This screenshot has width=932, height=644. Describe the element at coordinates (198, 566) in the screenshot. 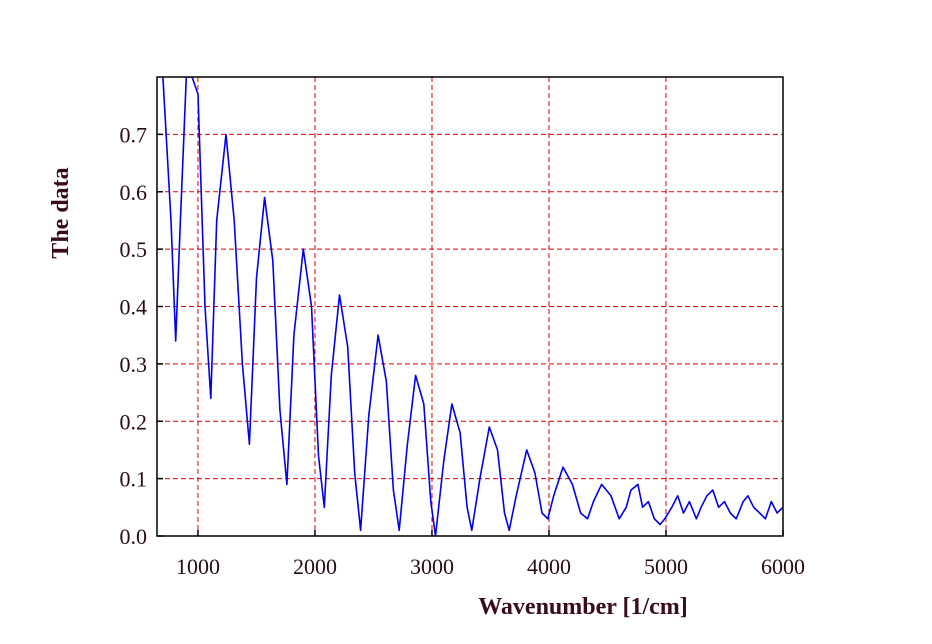

I see `x-tick-label: 1000` at that location.